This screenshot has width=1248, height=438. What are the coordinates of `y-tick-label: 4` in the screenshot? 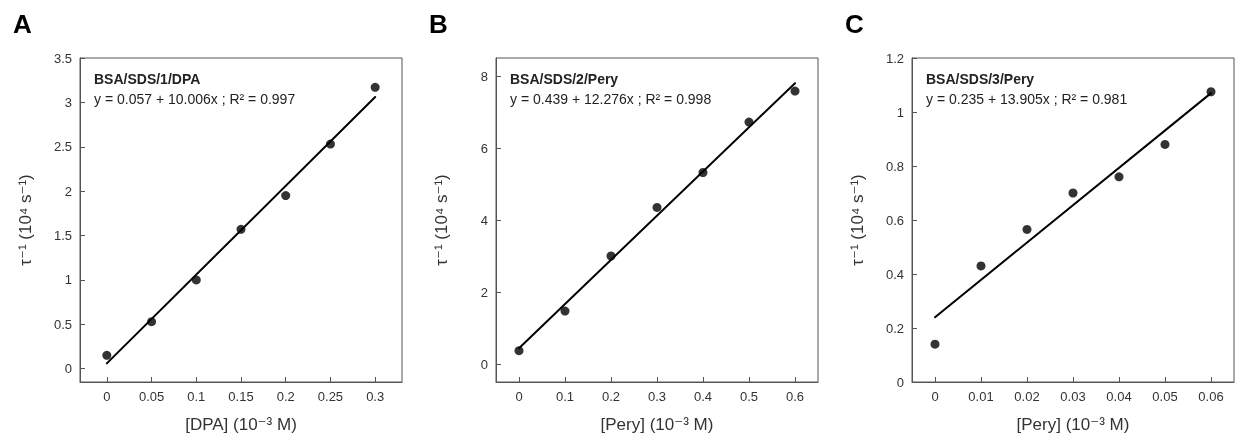 It's located at (484, 220).